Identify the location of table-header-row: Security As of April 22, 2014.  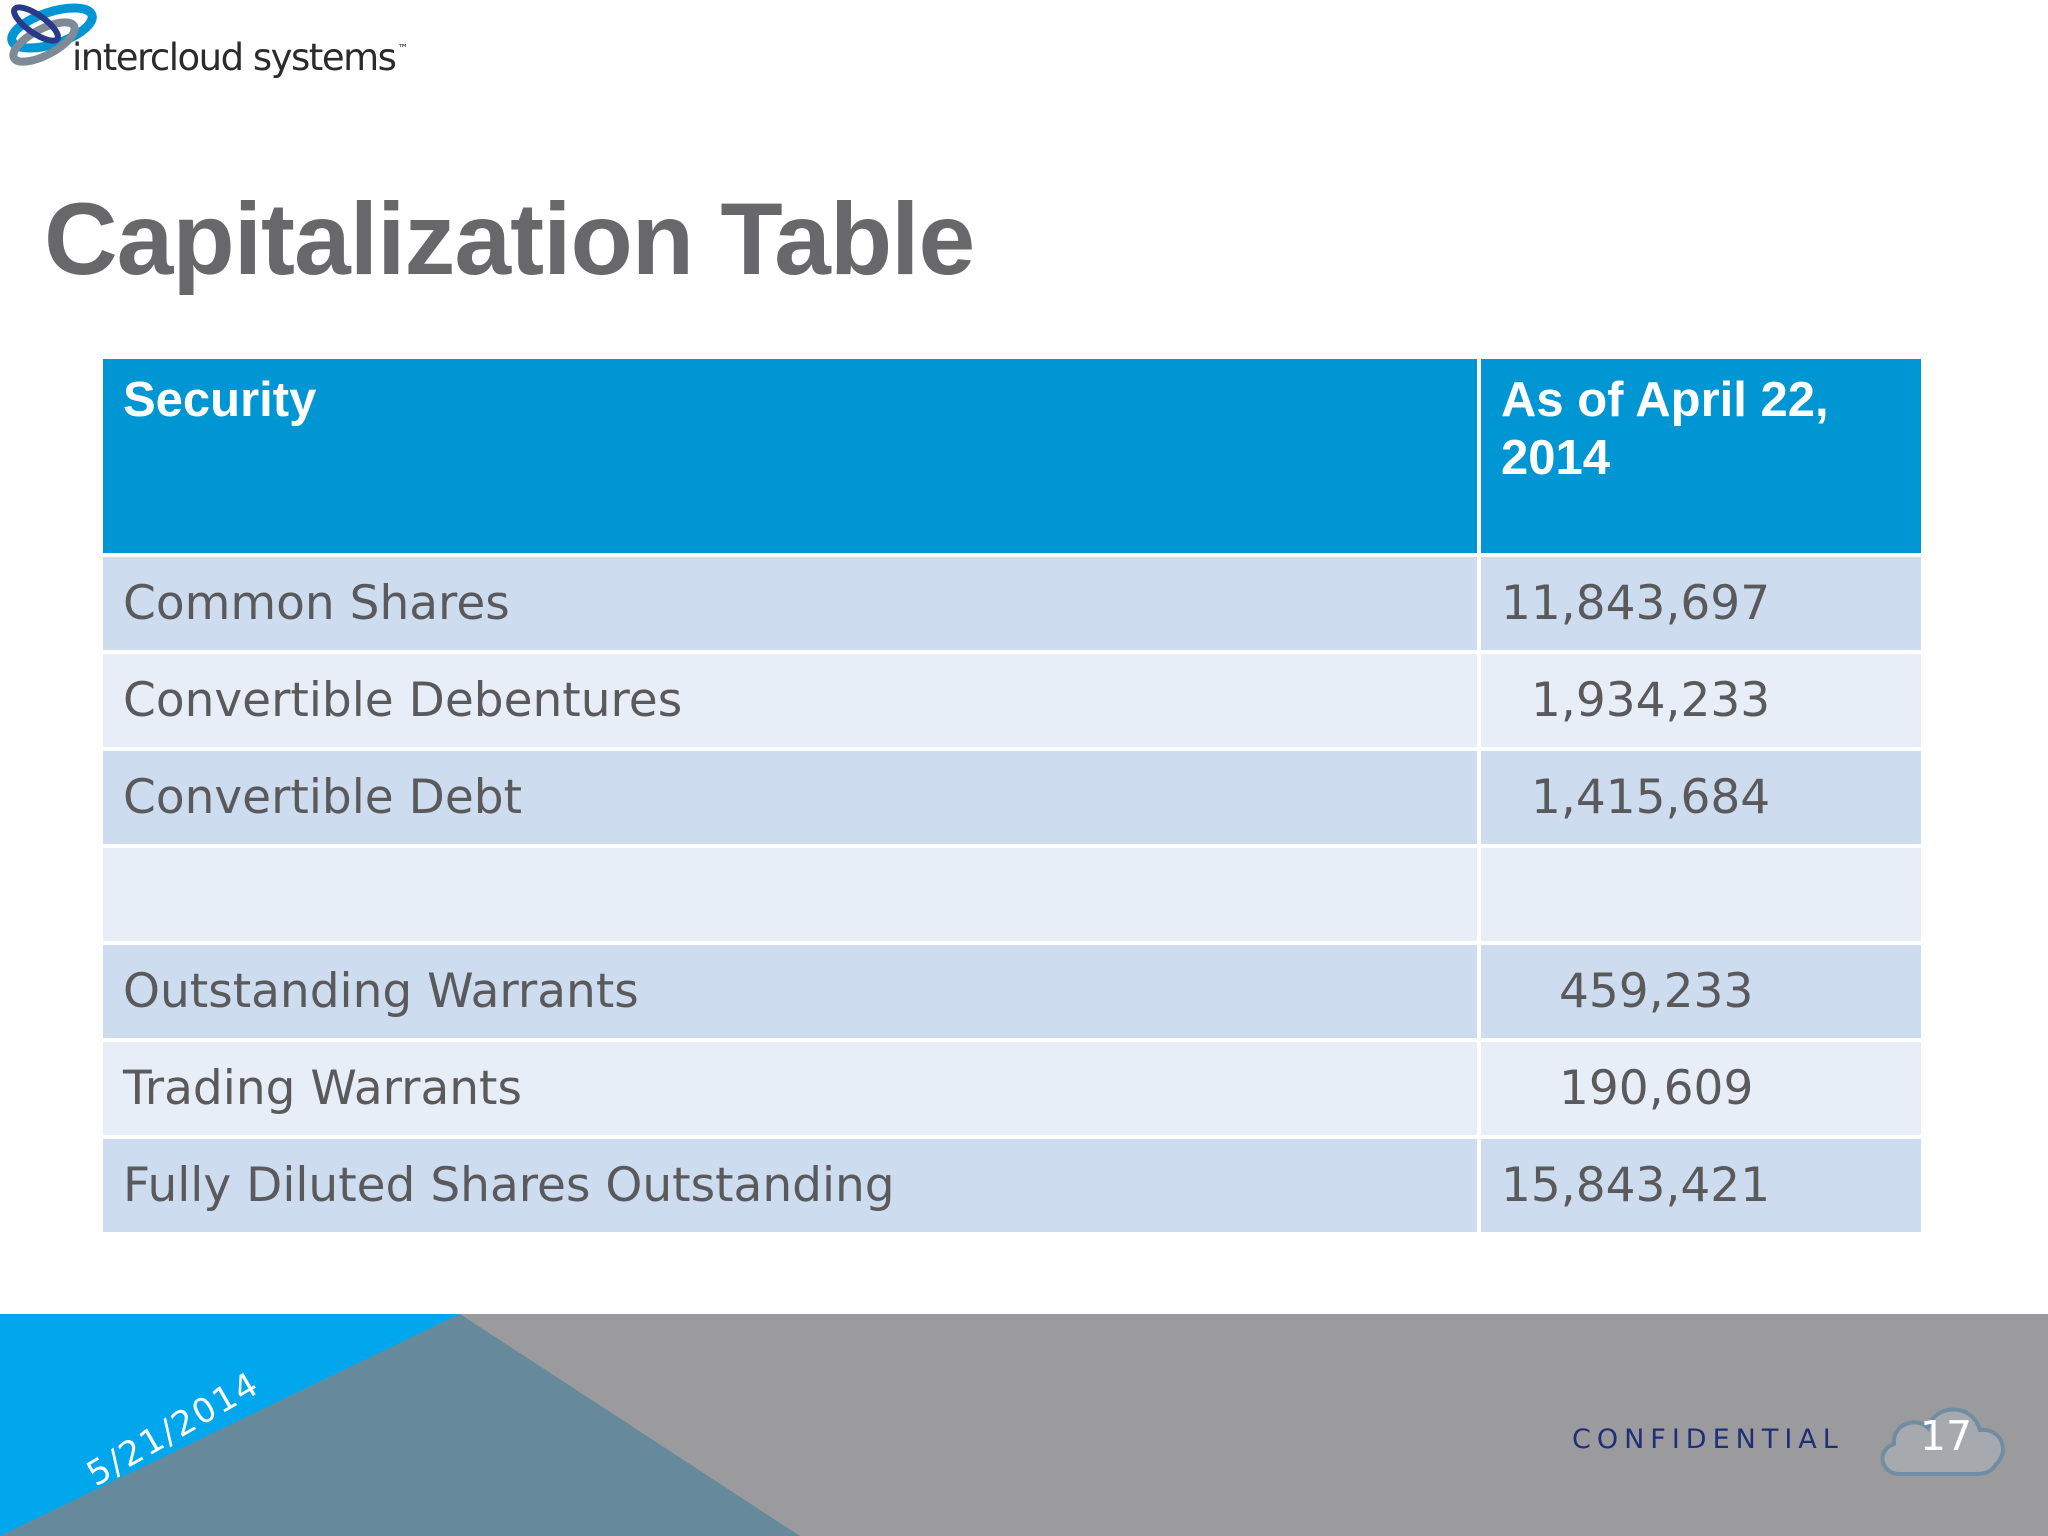
(1012, 456).